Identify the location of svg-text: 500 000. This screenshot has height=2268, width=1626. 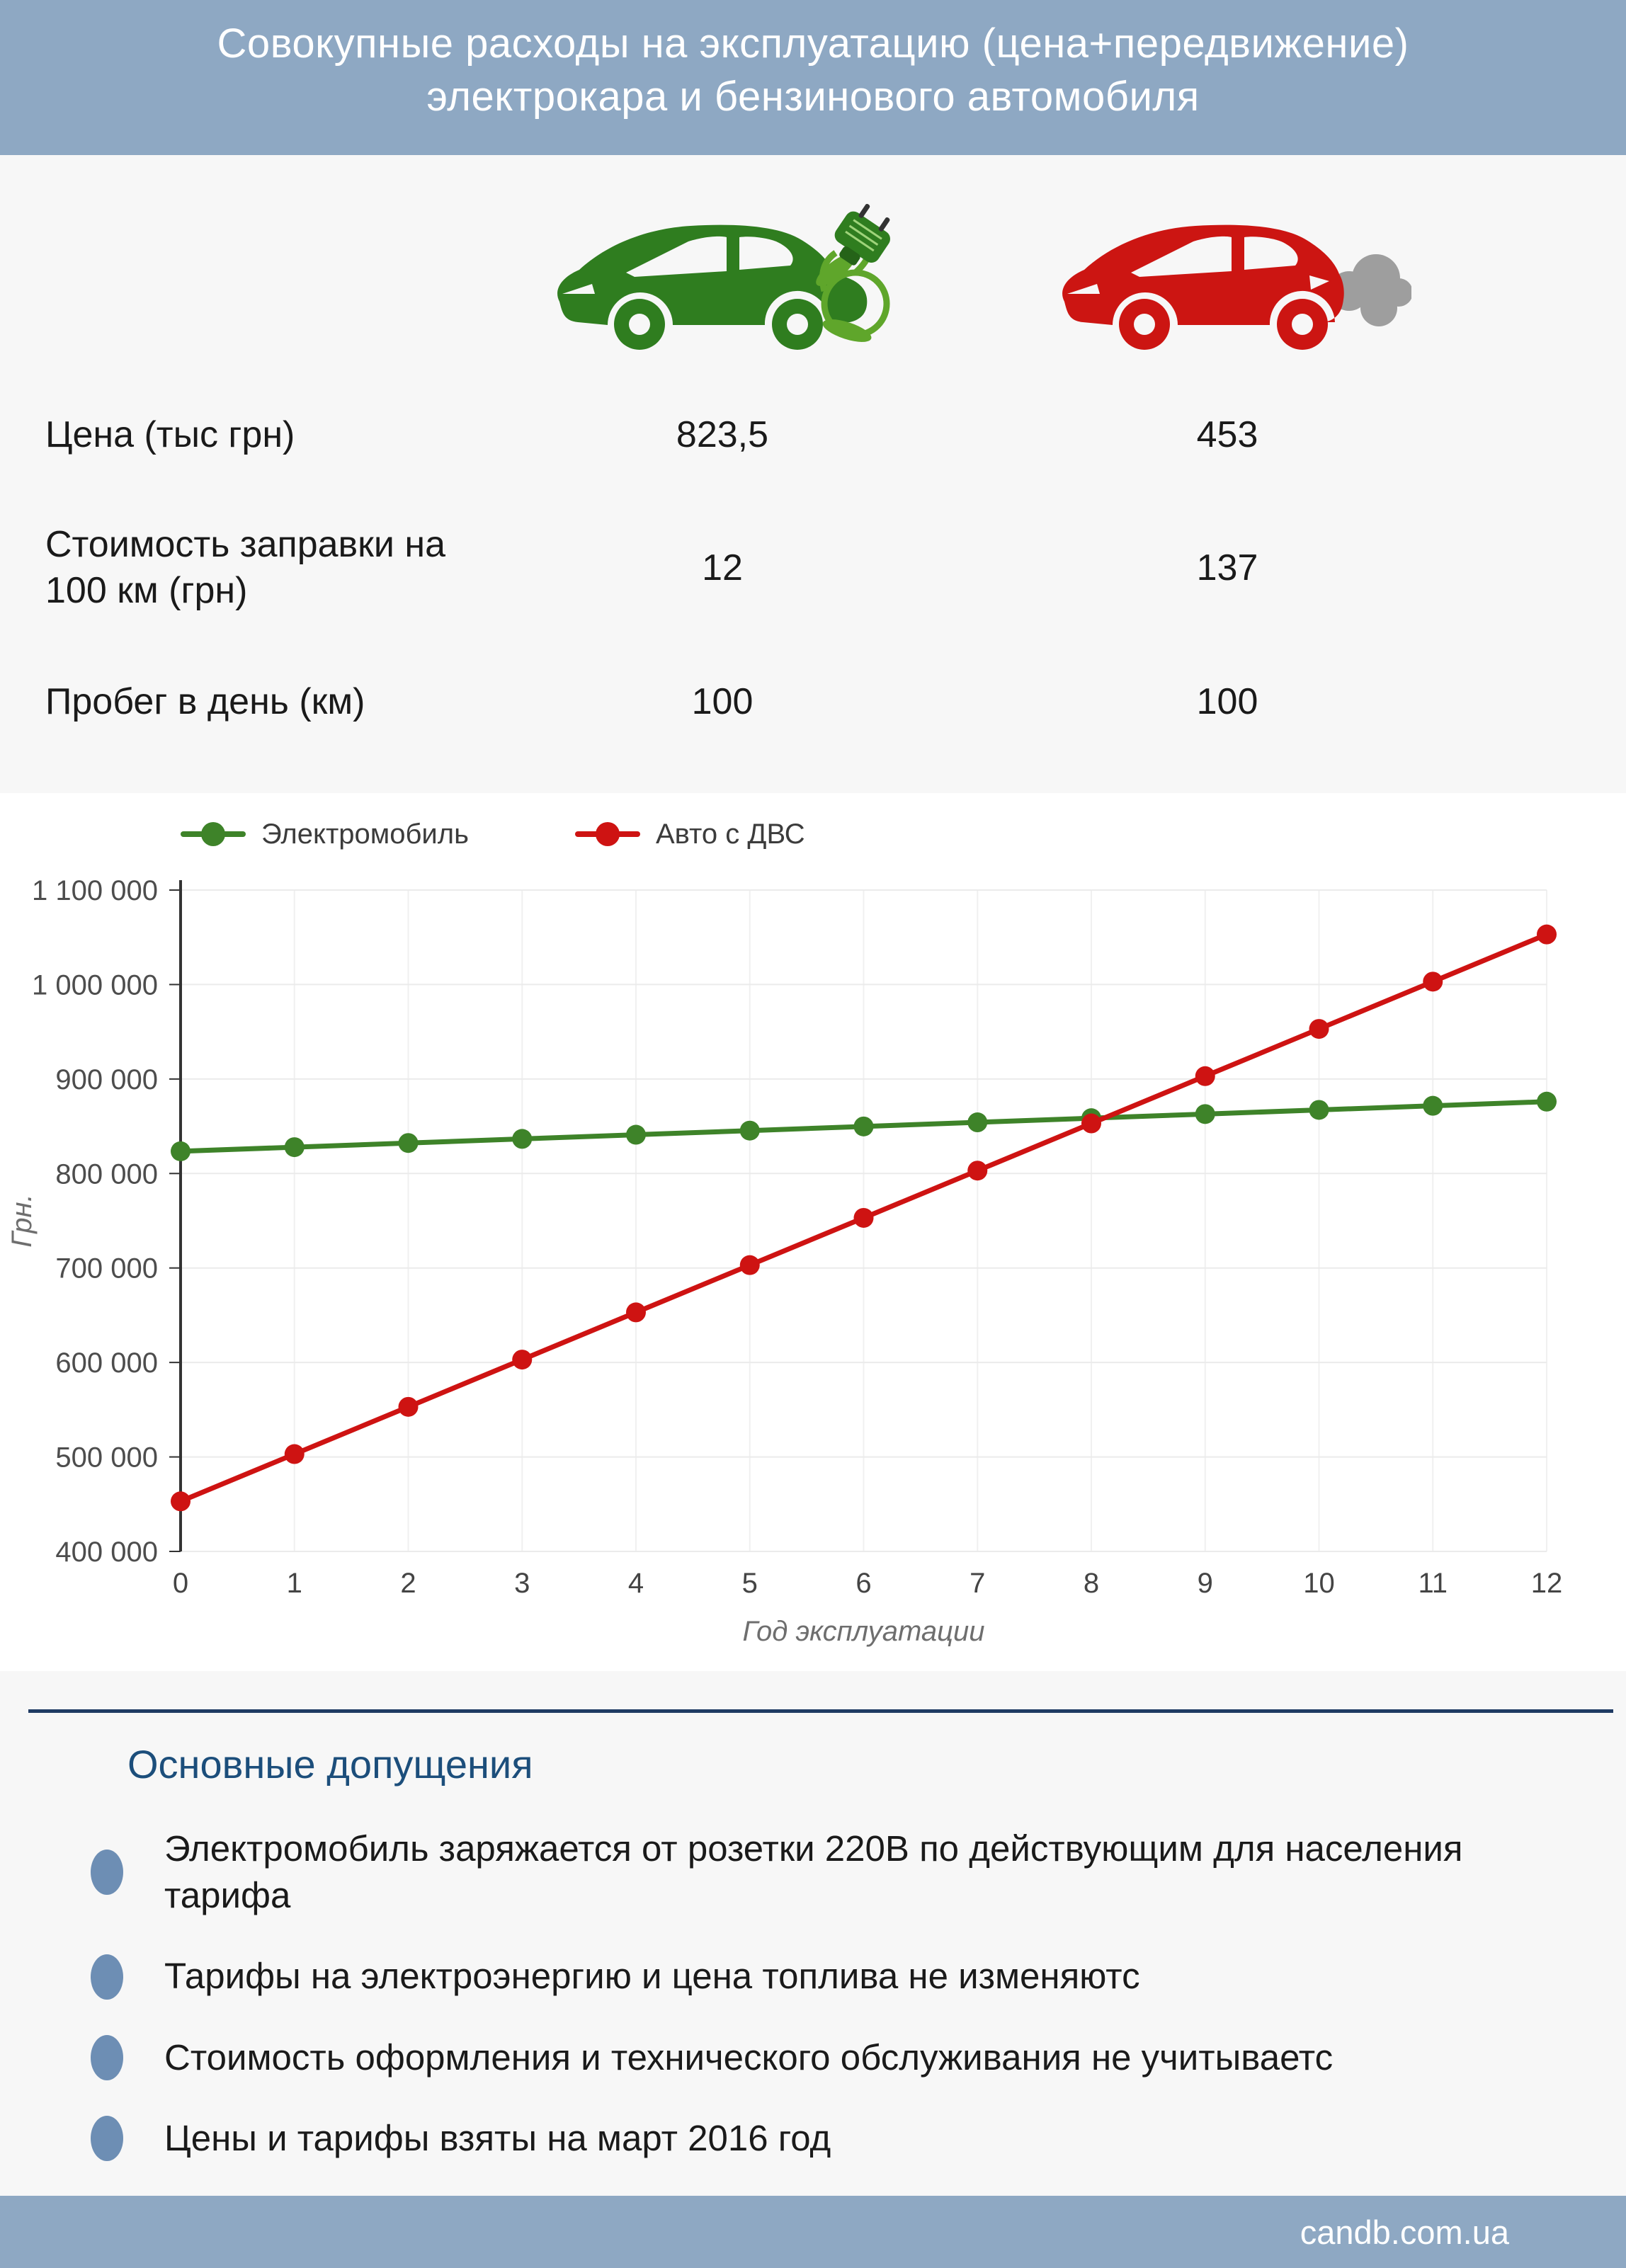
(106, 1457).